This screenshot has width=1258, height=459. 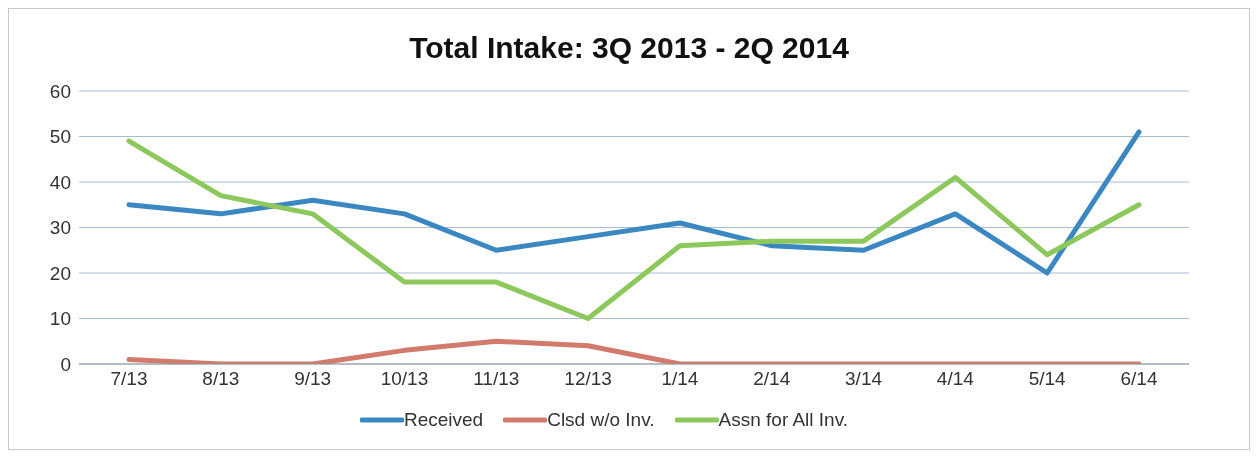 What do you see at coordinates (60, 273) in the screenshot?
I see `y-tick-label: 20` at bounding box center [60, 273].